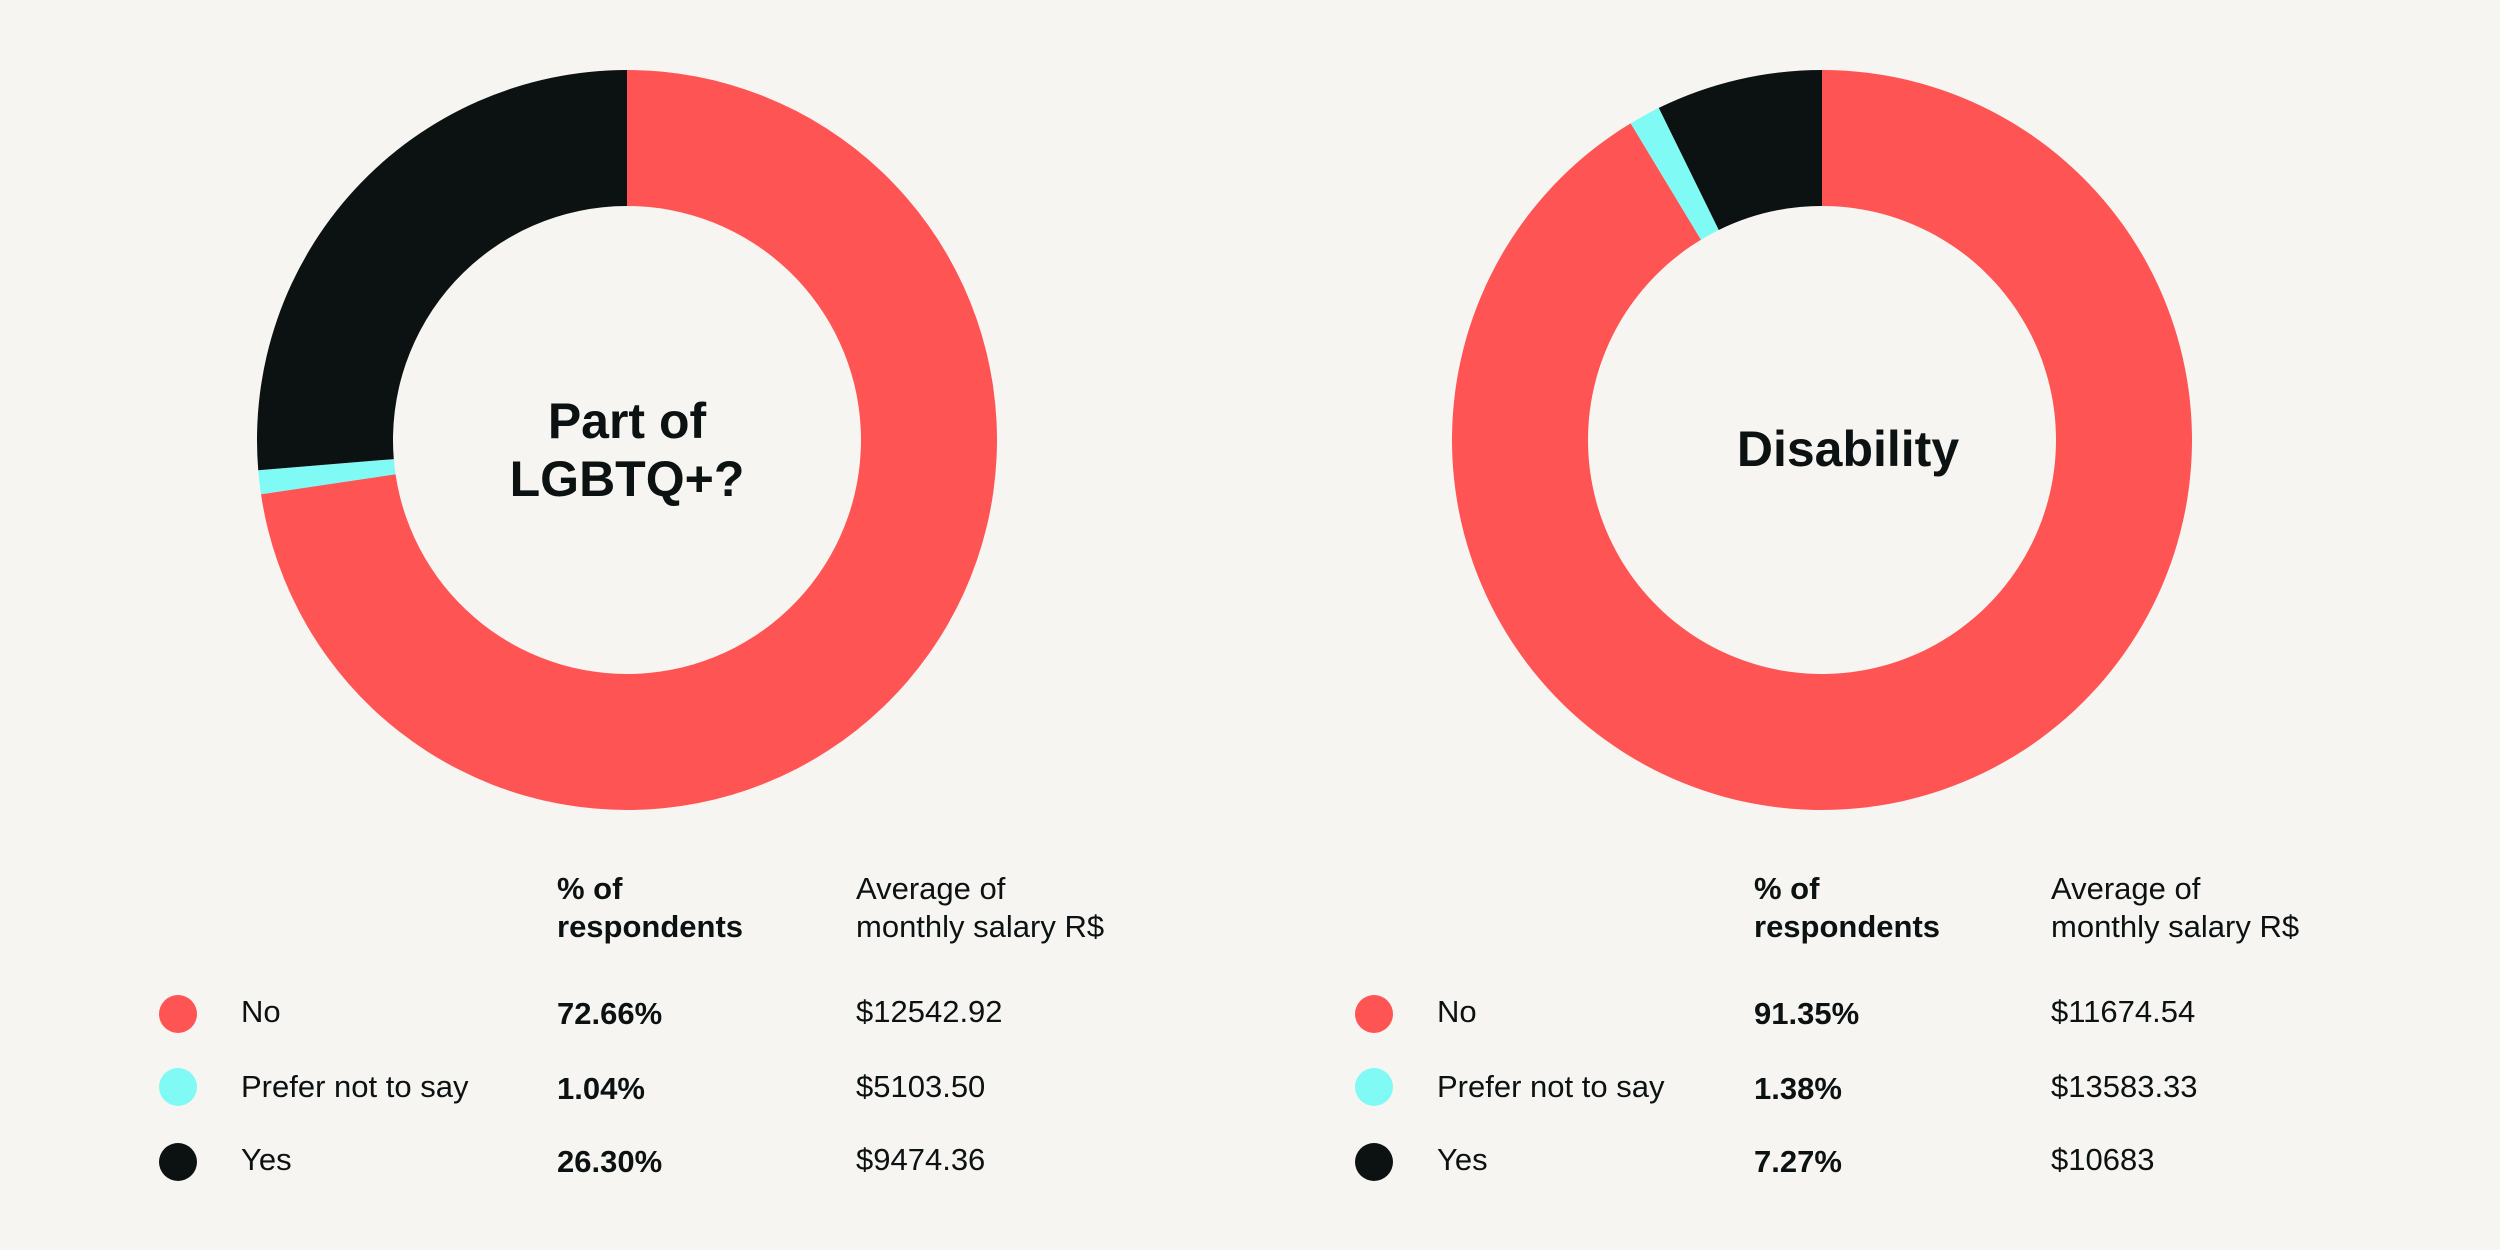 This screenshot has width=2500, height=1250. I want to click on lgbtq-legend-row-yes: Yes 26.30% $9474.36, so click(625, 1165).